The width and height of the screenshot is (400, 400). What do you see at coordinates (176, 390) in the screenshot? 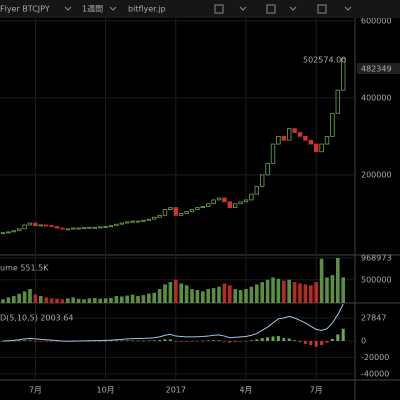
I see `x-tick-label: 2017` at bounding box center [176, 390].